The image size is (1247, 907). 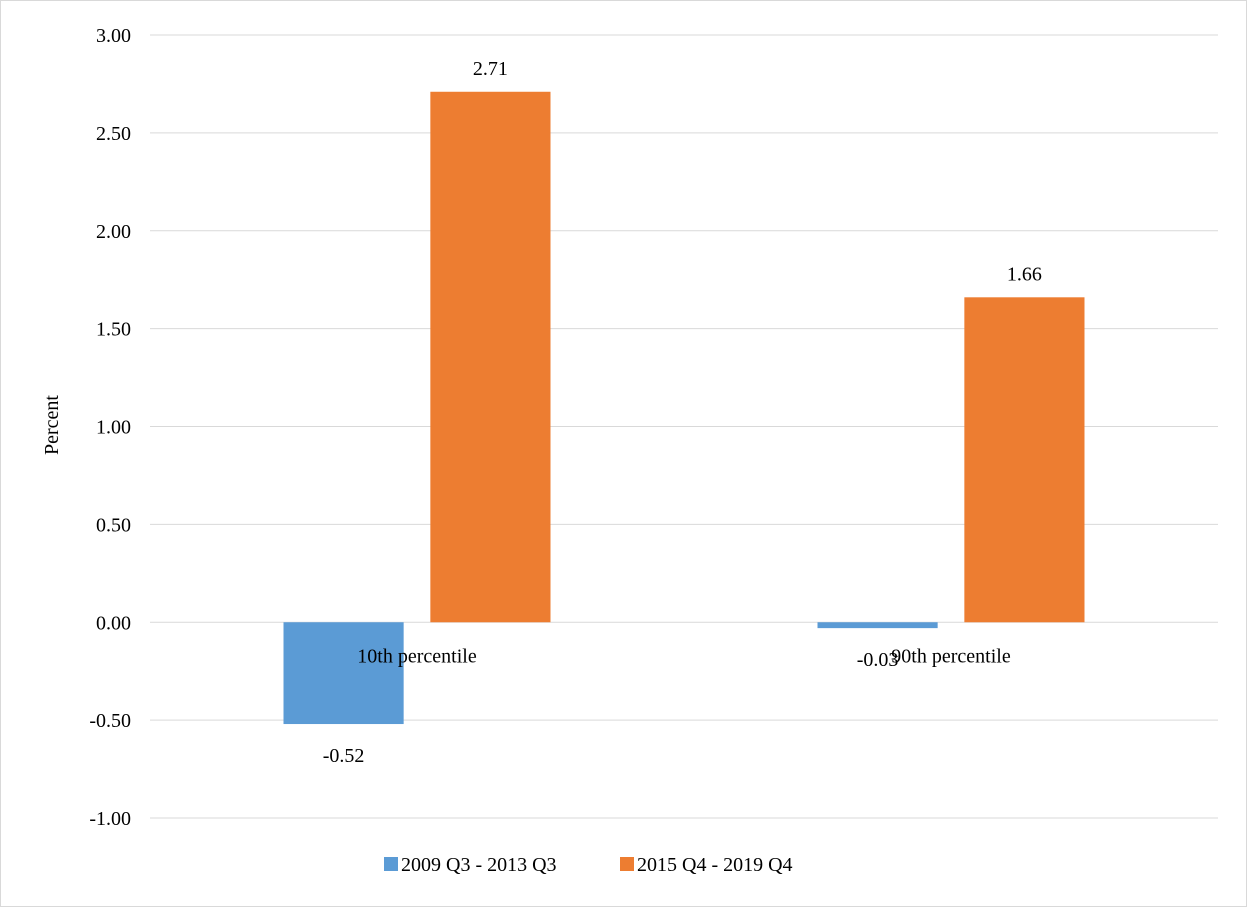 What do you see at coordinates (490, 69) in the screenshot?
I see `data-label: 2.71` at bounding box center [490, 69].